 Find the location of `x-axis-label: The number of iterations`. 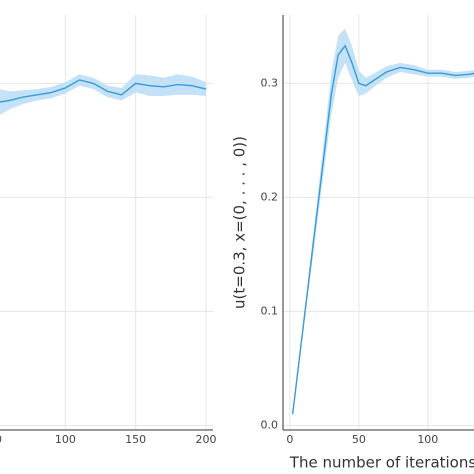

x-axis-label: The number of iterations is located at coordinates (381, 463).